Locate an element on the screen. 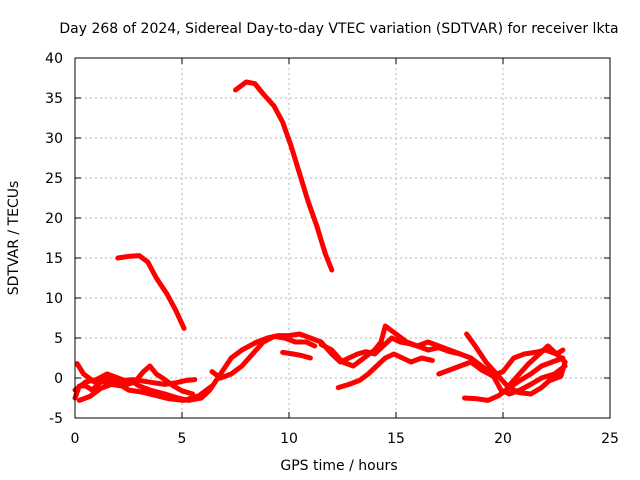 The width and height of the screenshot is (640, 480). y-tick-label: 15 is located at coordinates (54, 259).